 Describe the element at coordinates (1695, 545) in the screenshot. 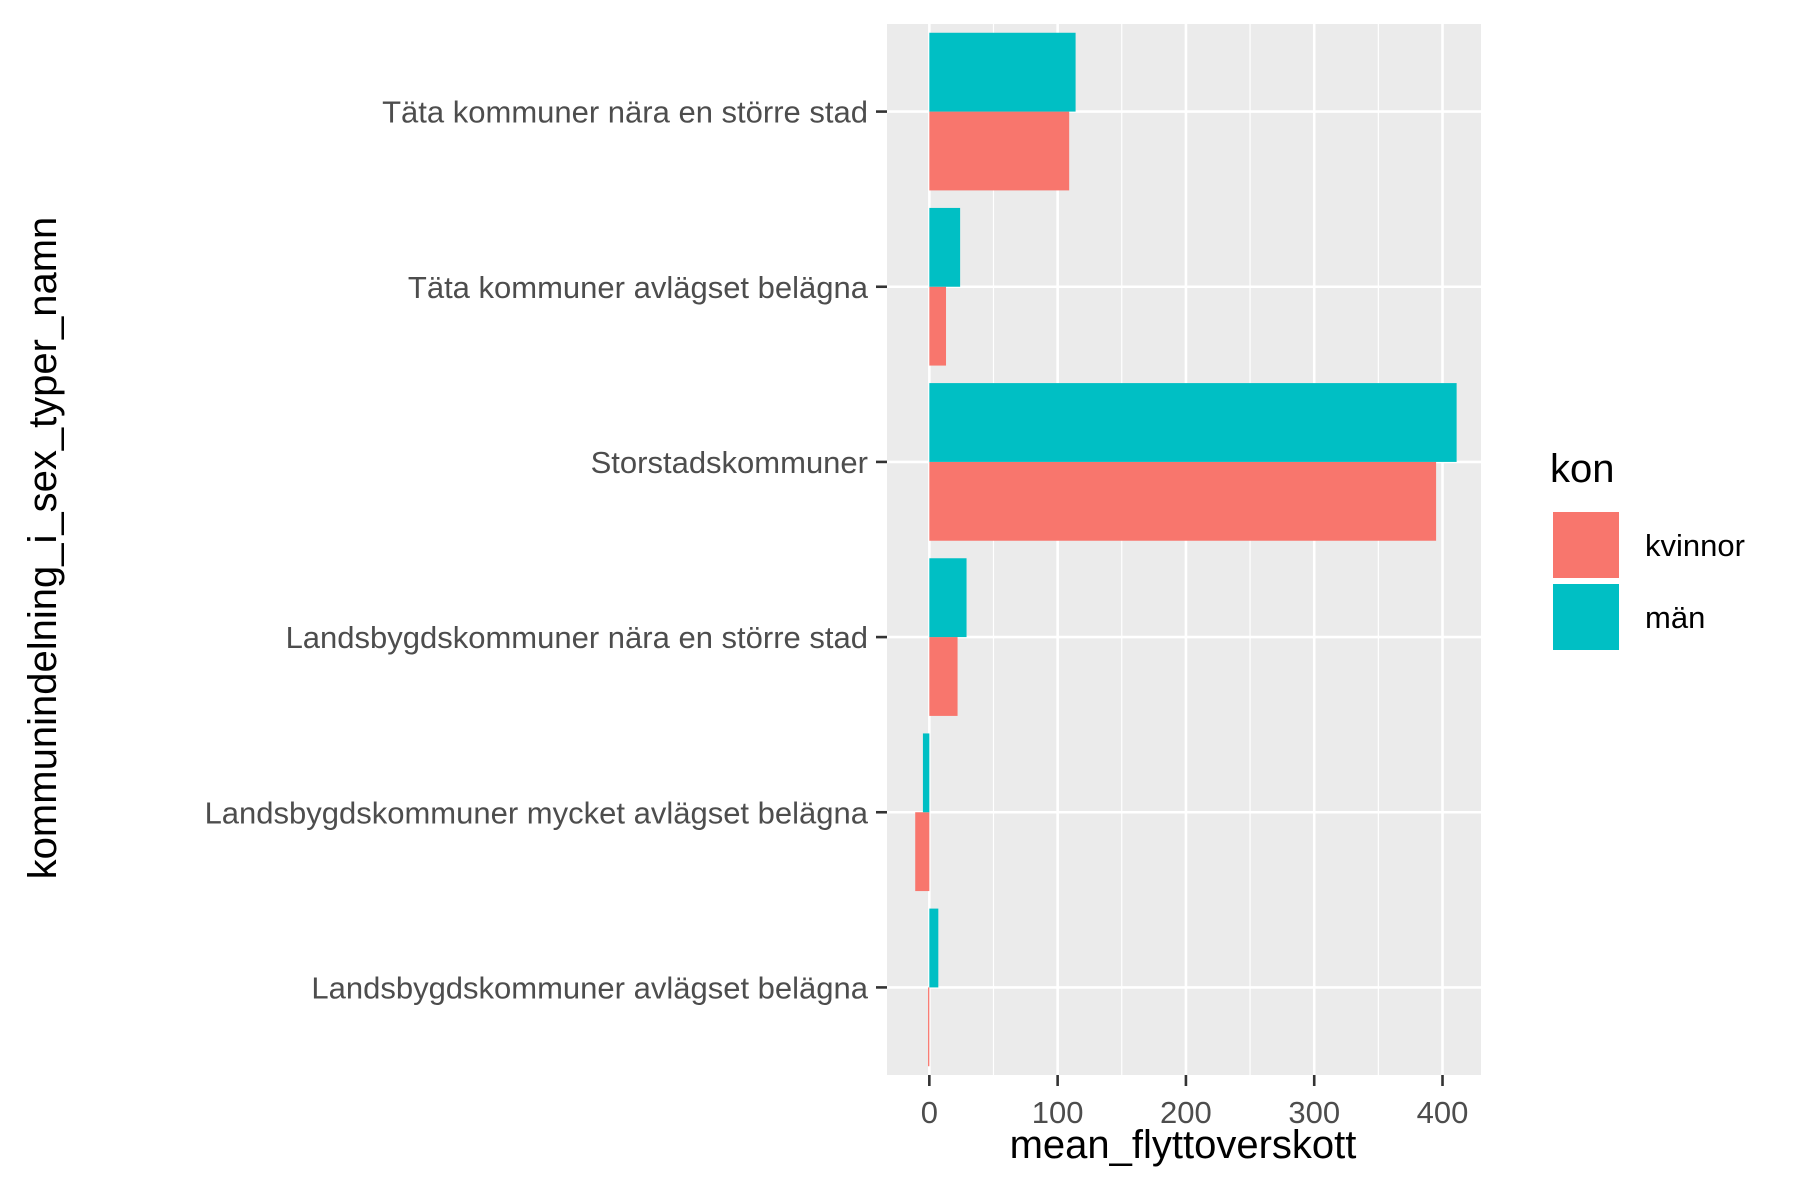

I see `legend-label: kvinnor` at that location.